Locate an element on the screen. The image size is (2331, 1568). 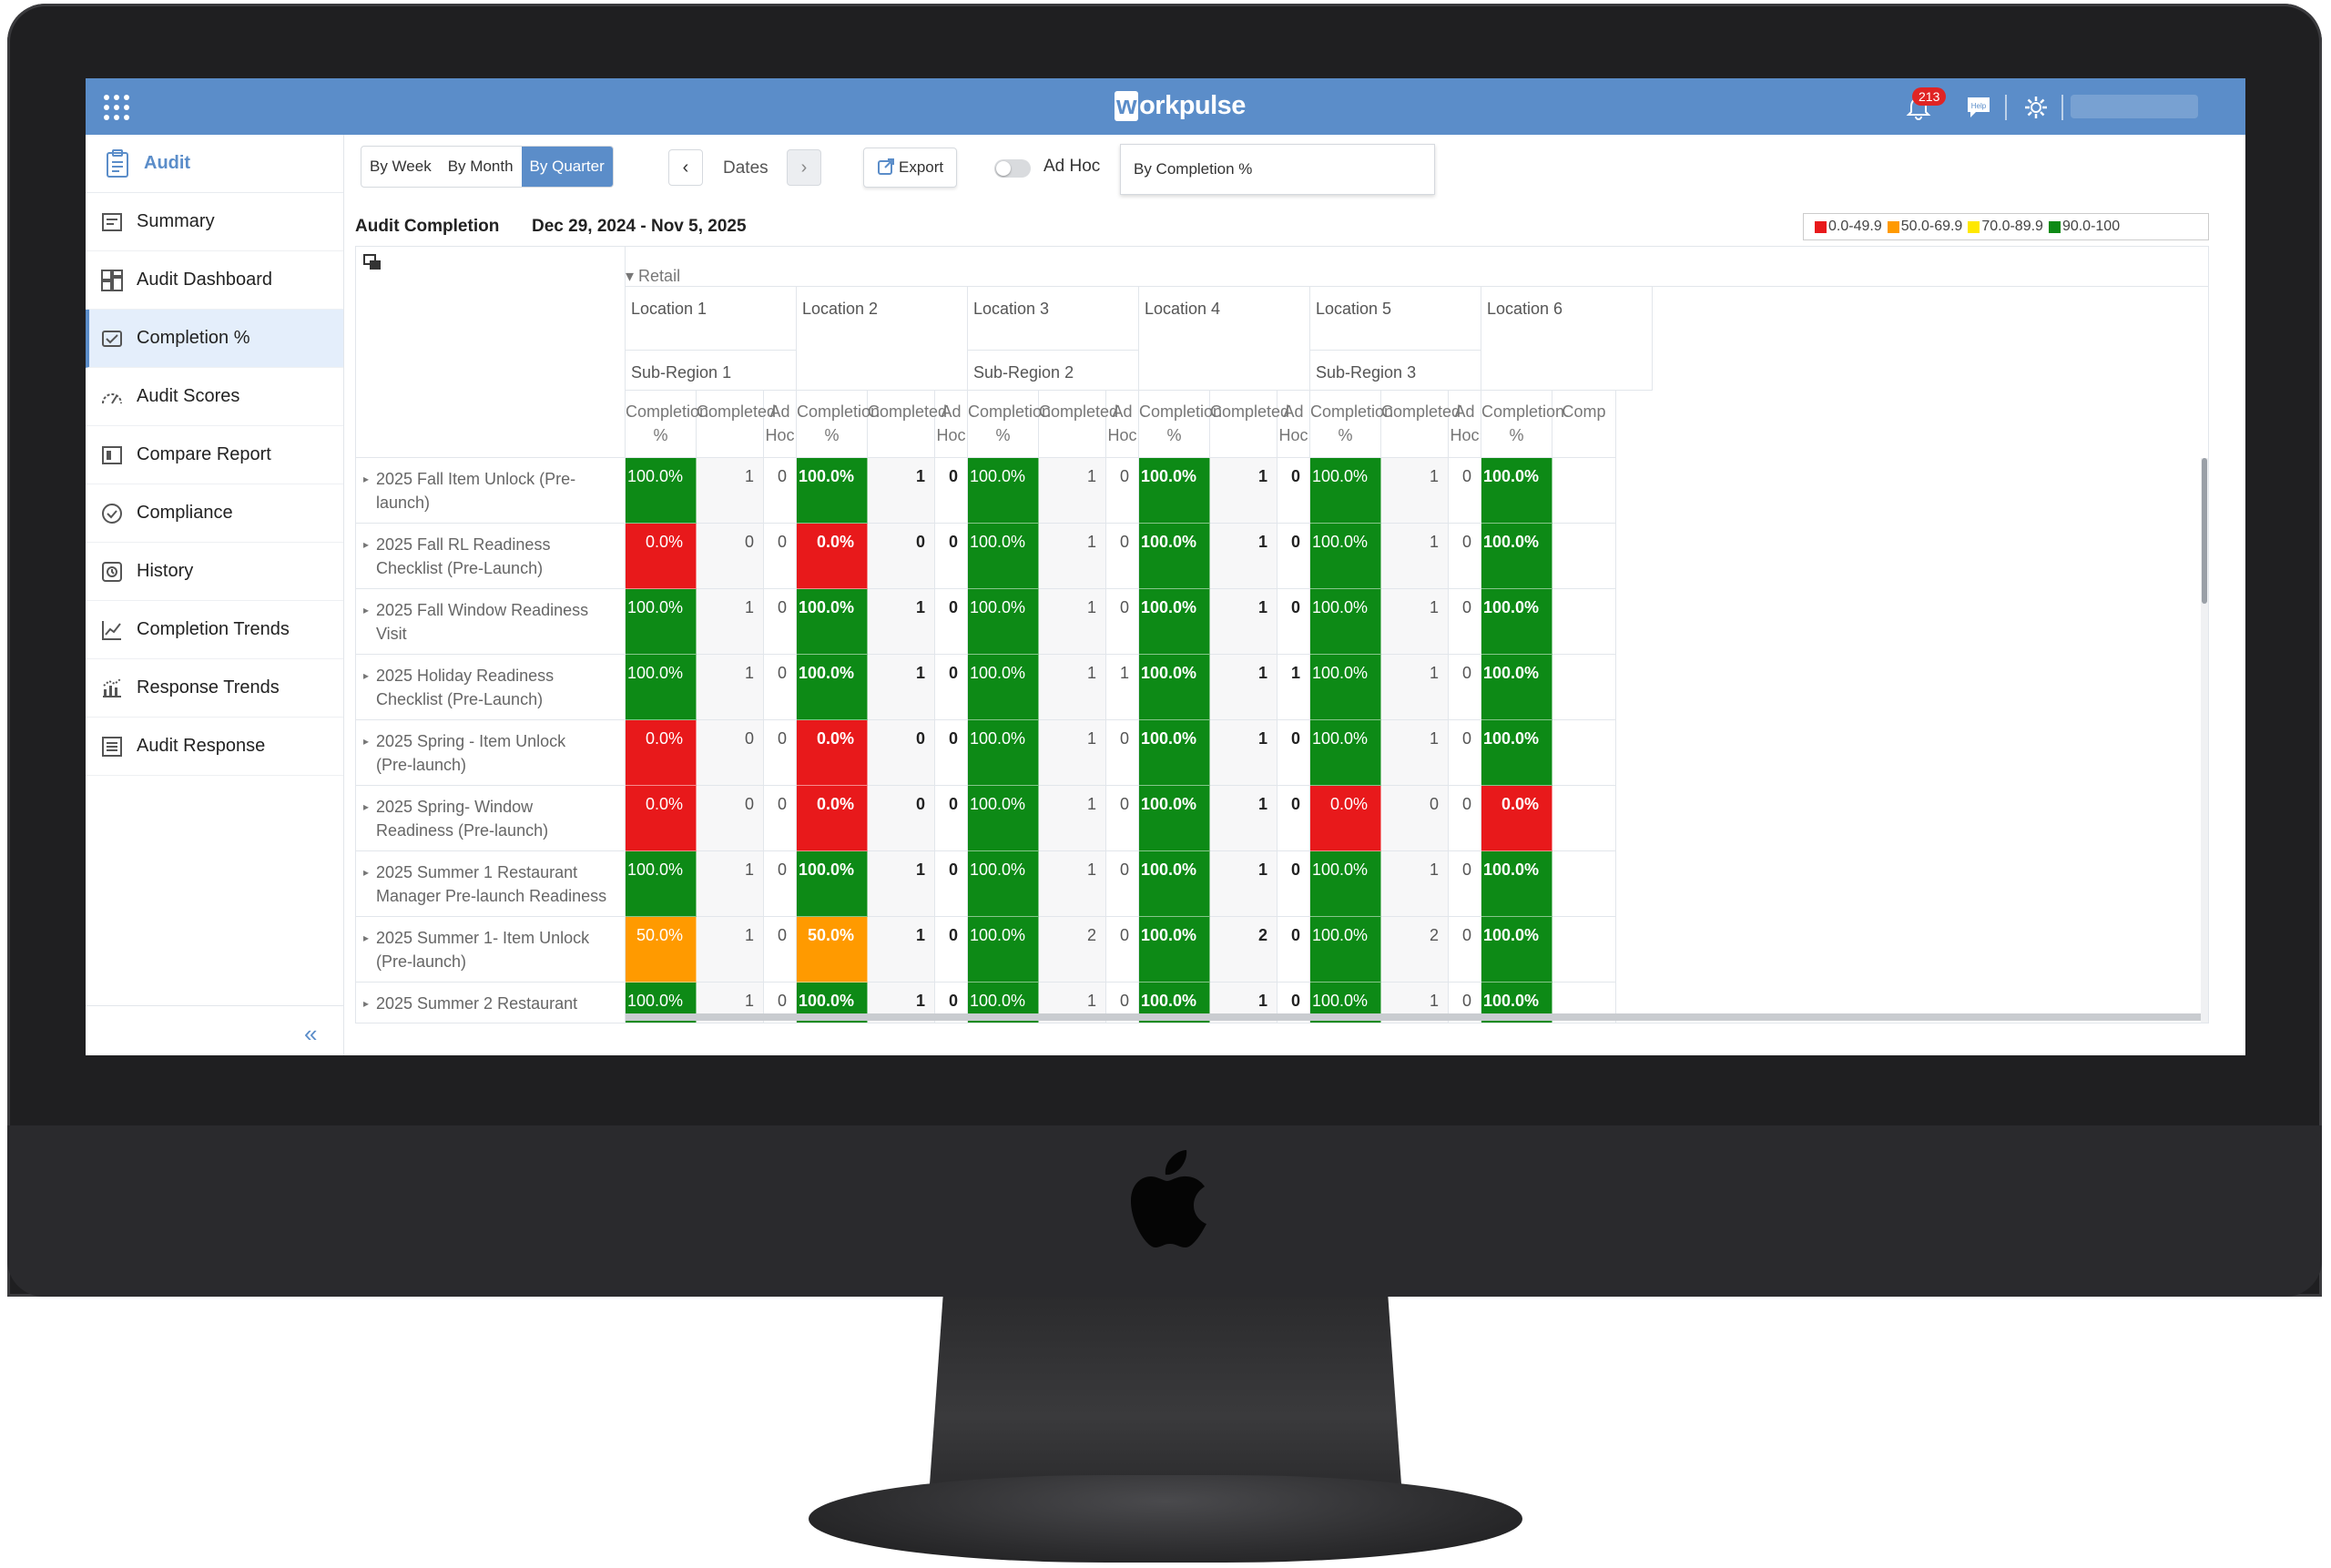
vertical-scrollbar is located at coordinates (2204, 740).